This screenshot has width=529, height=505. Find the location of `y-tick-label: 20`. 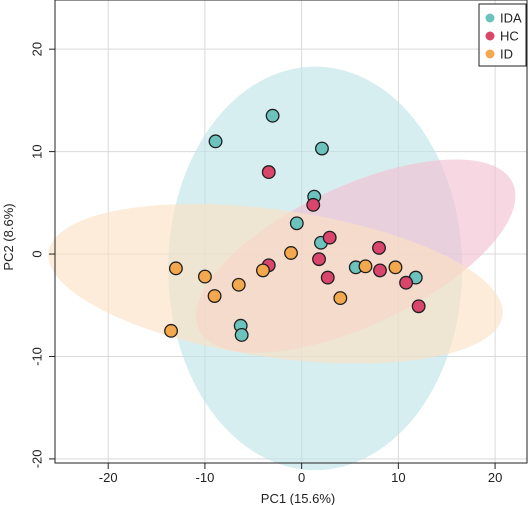

y-tick-label: 20 is located at coordinates (37, 49).